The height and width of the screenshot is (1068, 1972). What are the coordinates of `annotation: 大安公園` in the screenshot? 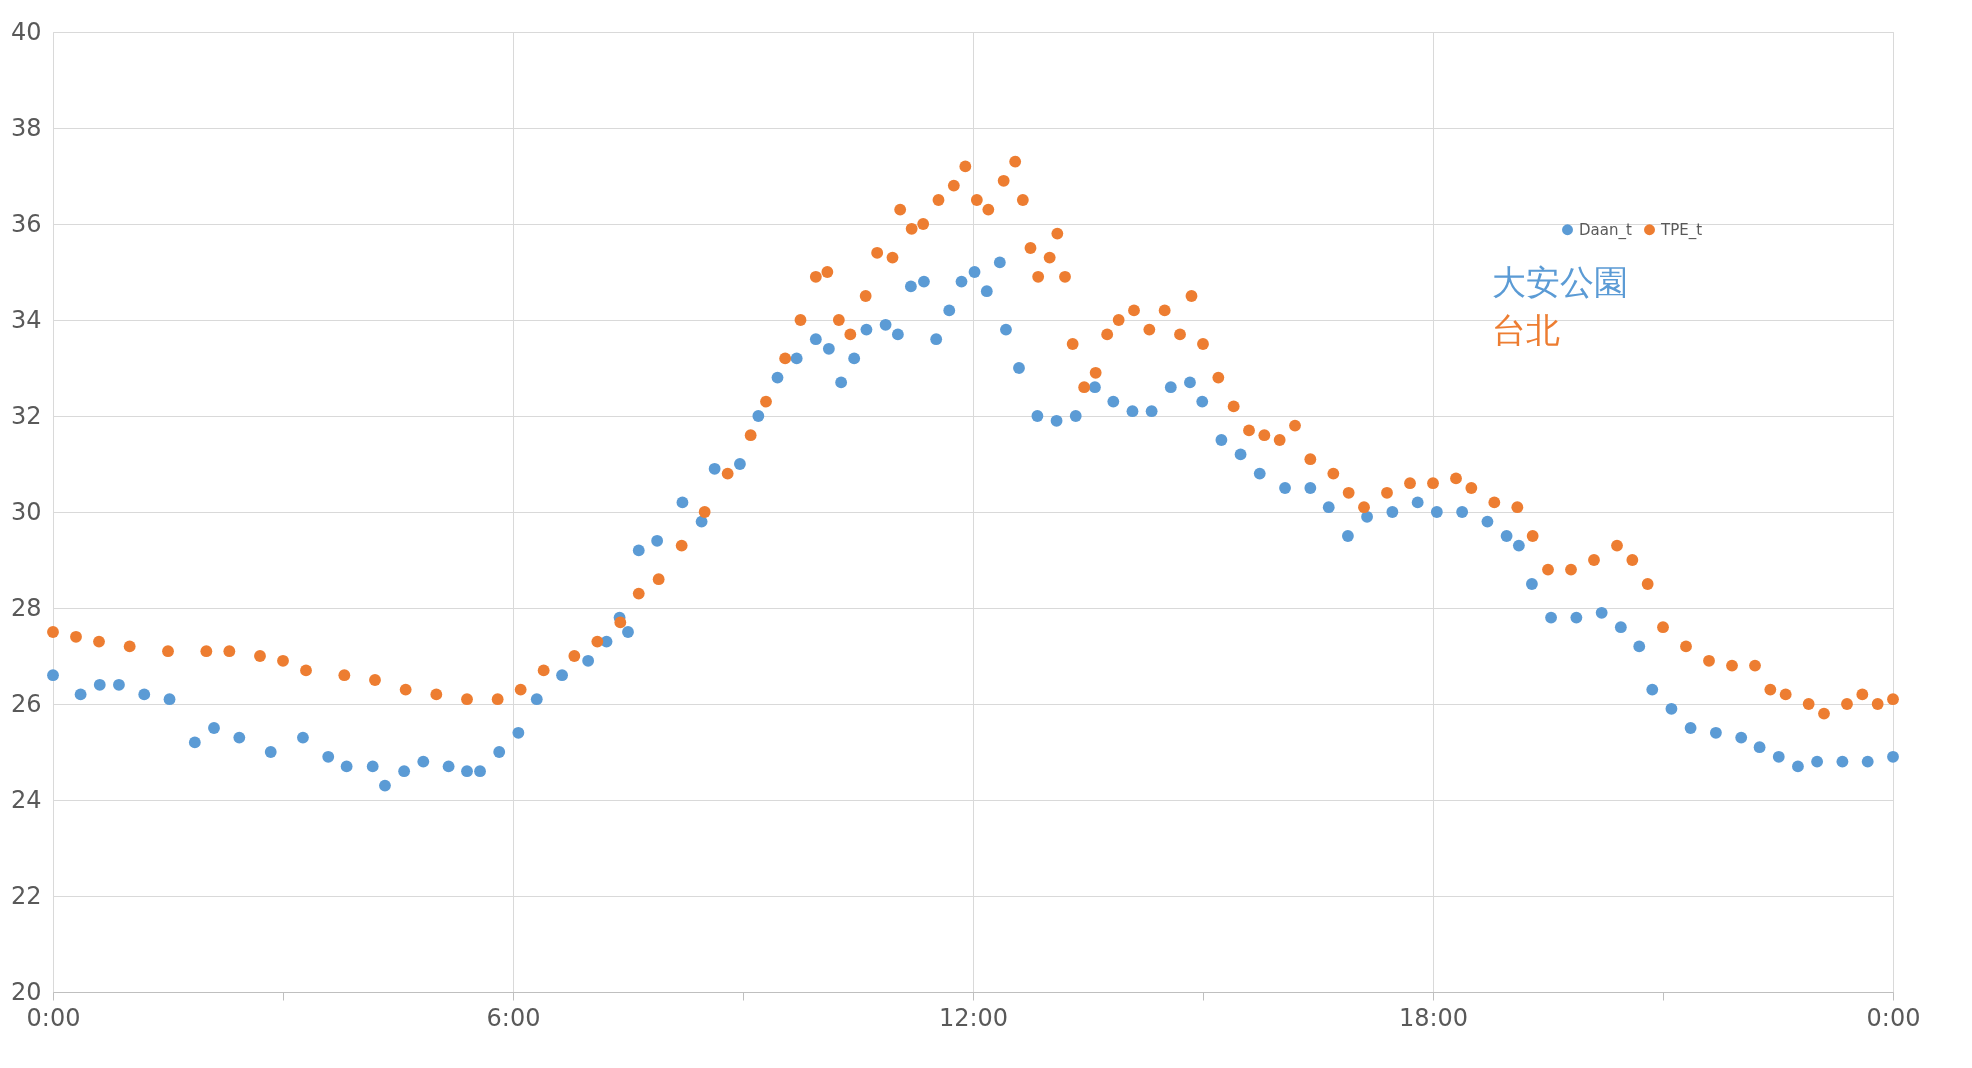 It's located at (1559, 281).